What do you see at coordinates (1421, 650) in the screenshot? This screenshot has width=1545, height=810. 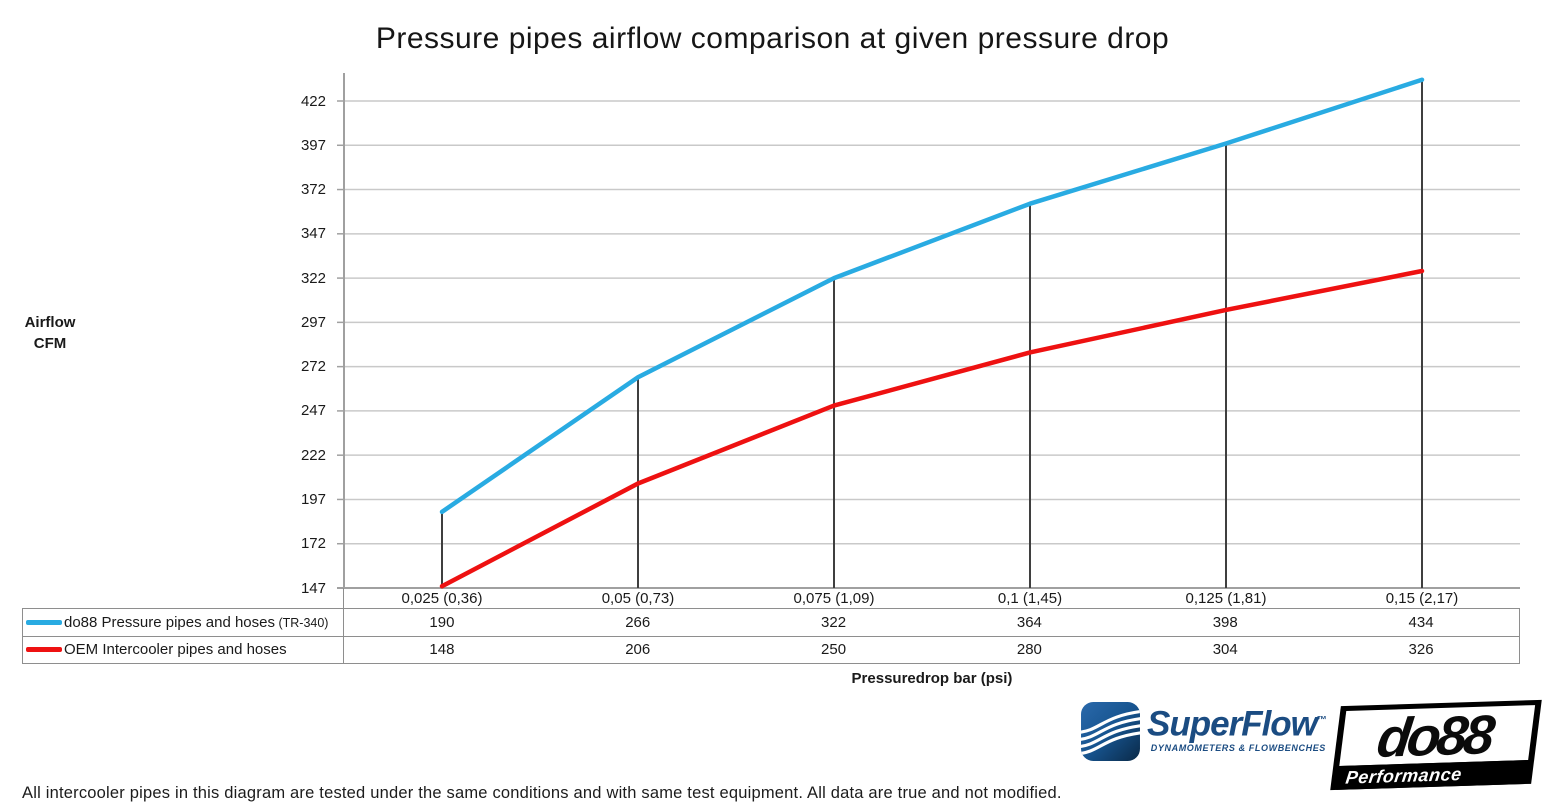 I see `oem-value-cell: 326` at bounding box center [1421, 650].